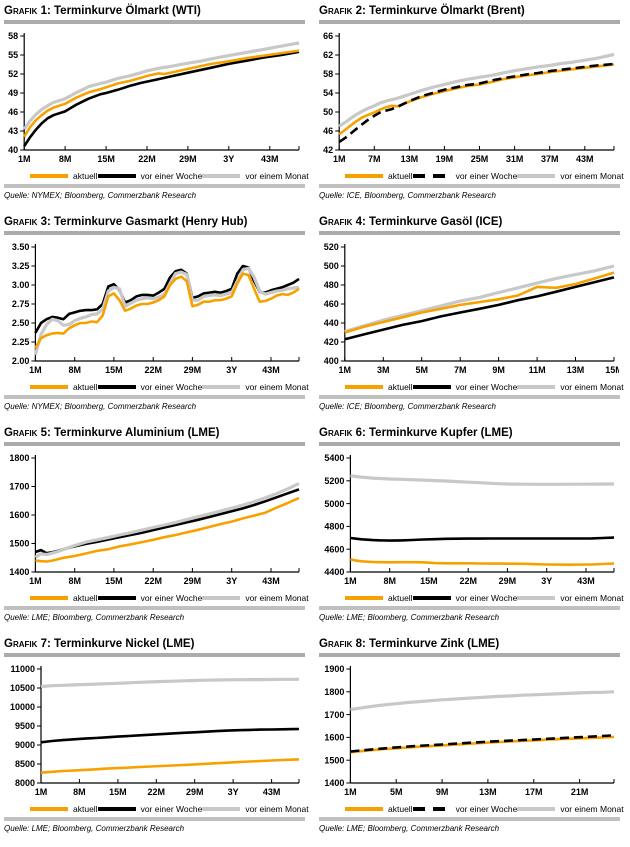 The image size is (630, 847). I want to click on y-tick-label: 8000, so click(25, 783).